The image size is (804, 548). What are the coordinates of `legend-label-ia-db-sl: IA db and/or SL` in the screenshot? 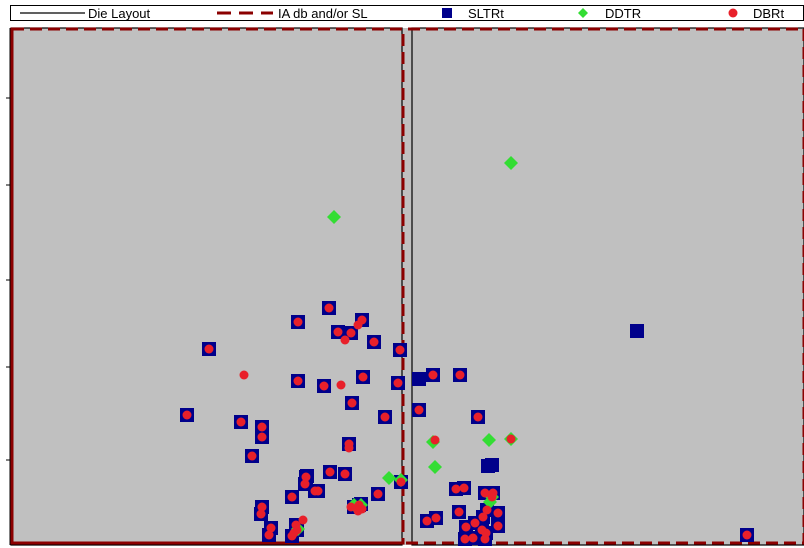 It's located at (323, 13).